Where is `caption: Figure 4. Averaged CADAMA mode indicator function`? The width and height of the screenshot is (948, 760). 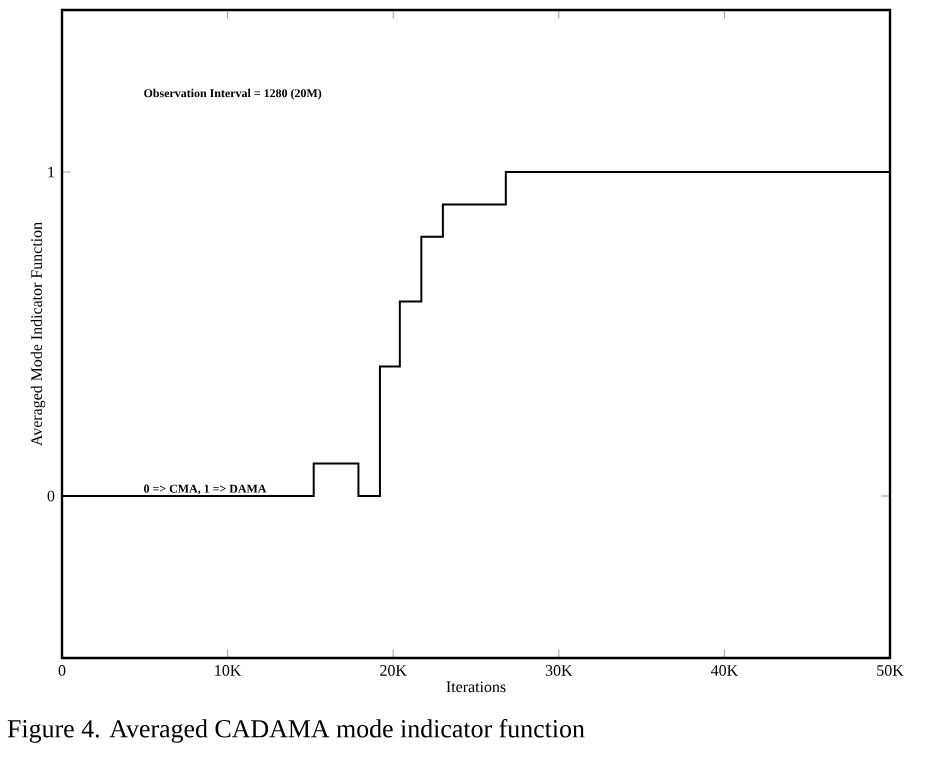
caption: Figure 4. Averaged CADAMA mode indicator function is located at coordinates (296, 731).